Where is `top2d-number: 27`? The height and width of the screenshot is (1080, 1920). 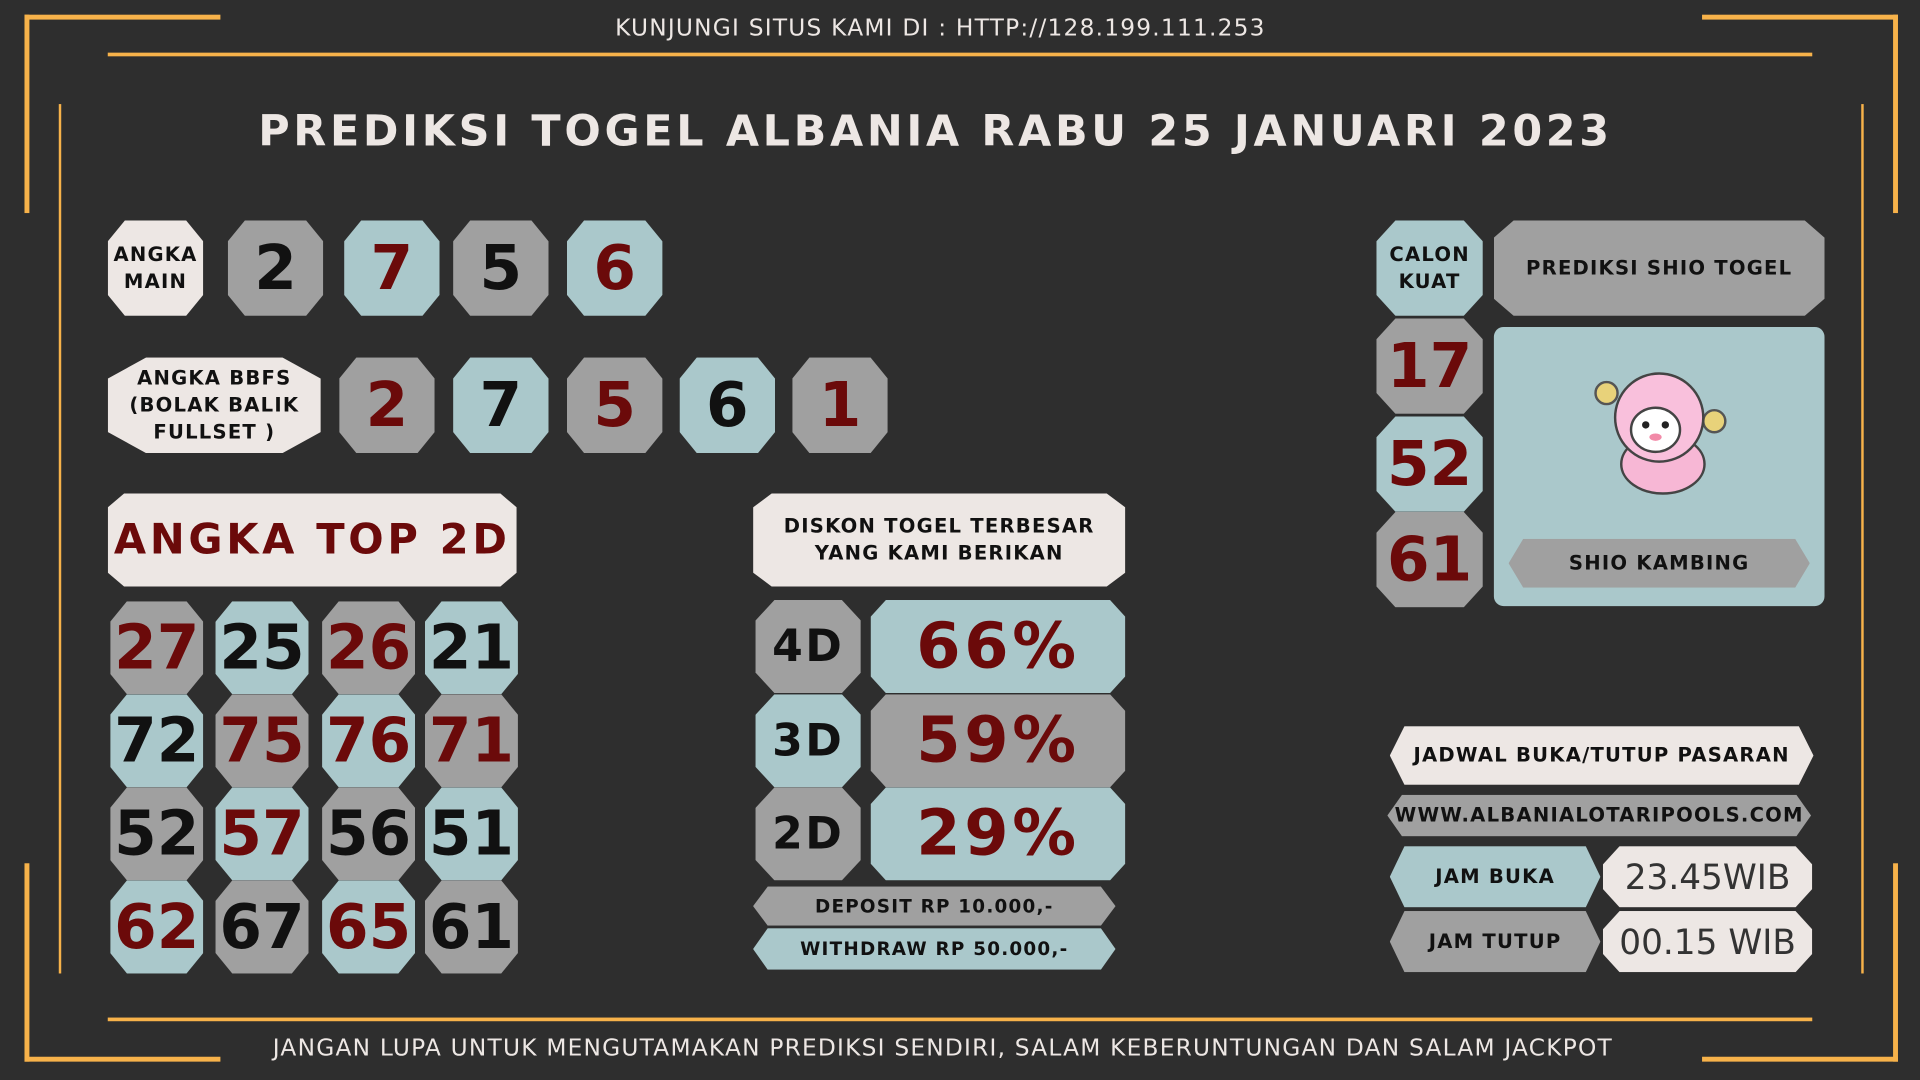
top2d-number: 27 is located at coordinates (157, 648).